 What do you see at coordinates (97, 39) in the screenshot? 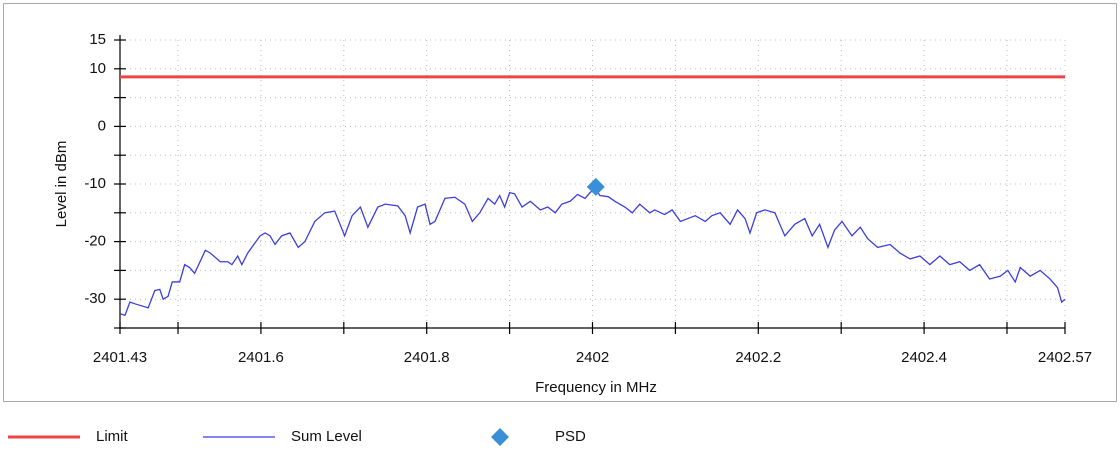
I see `y-tick-label: 15` at bounding box center [97, 39].